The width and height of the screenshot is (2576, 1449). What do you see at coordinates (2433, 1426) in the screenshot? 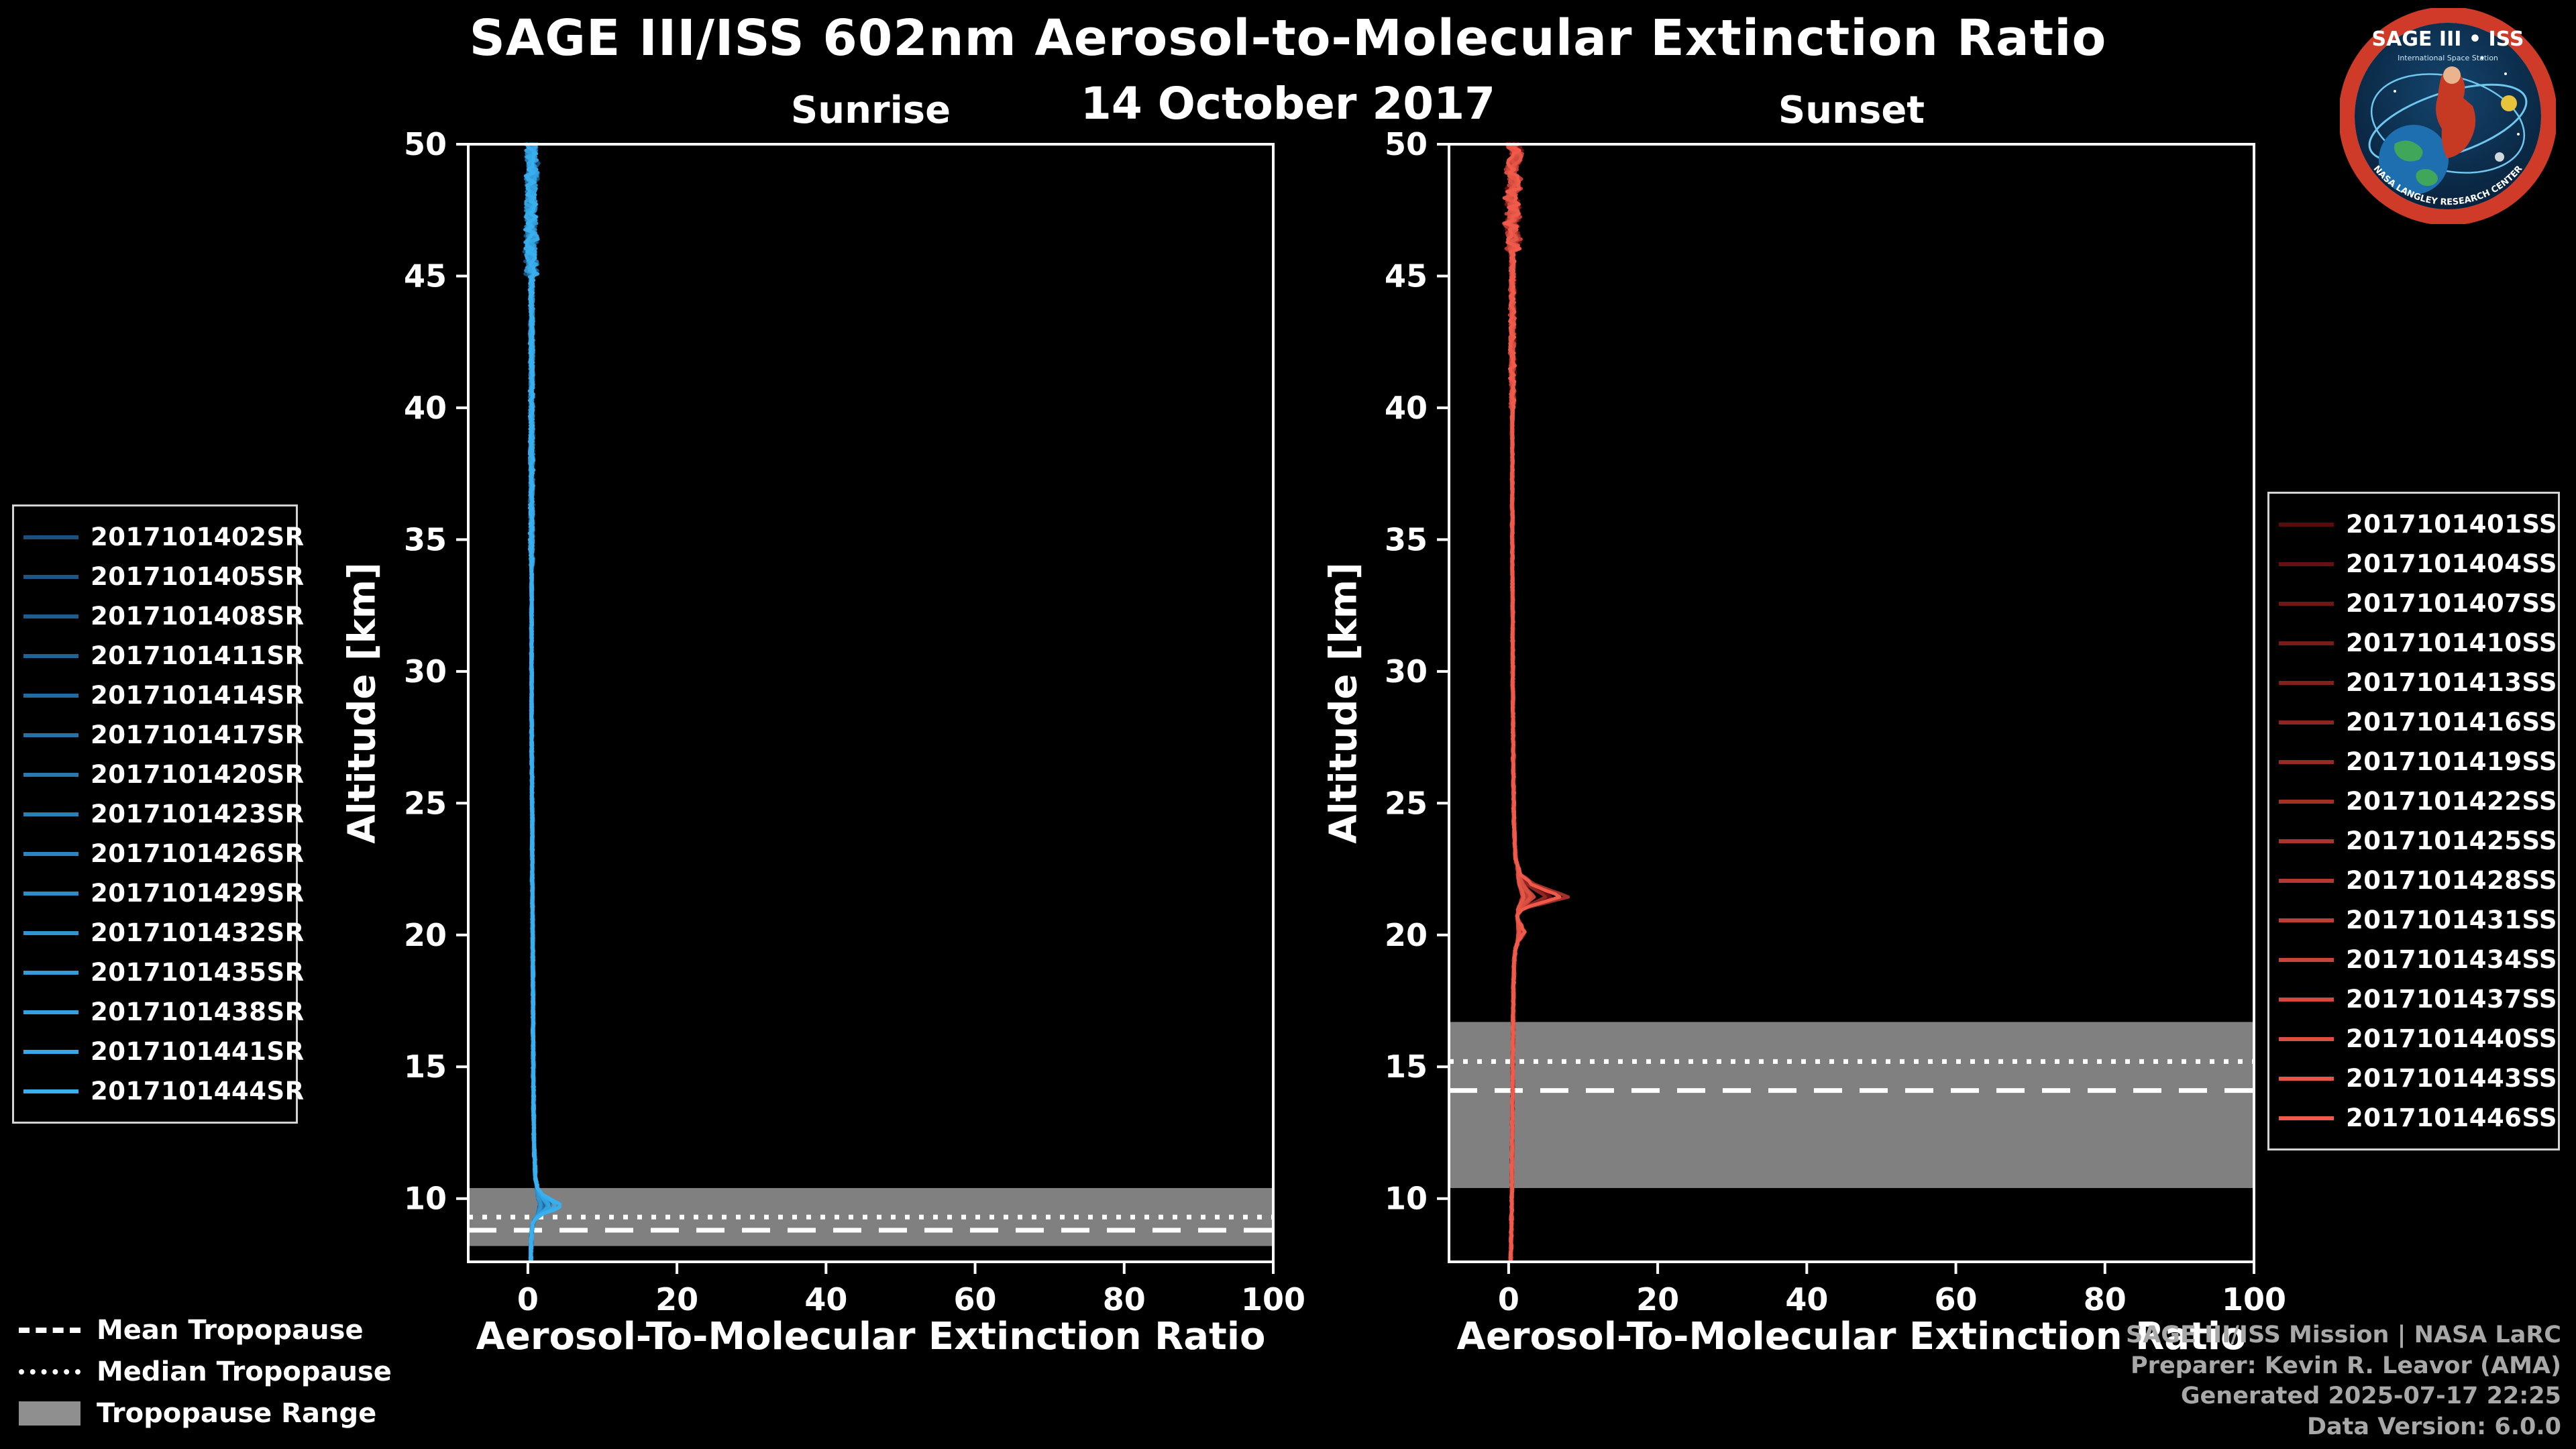
I see `attribution-data-version: Data Version: 6.0.0` at bounding box center [2433, 1426].